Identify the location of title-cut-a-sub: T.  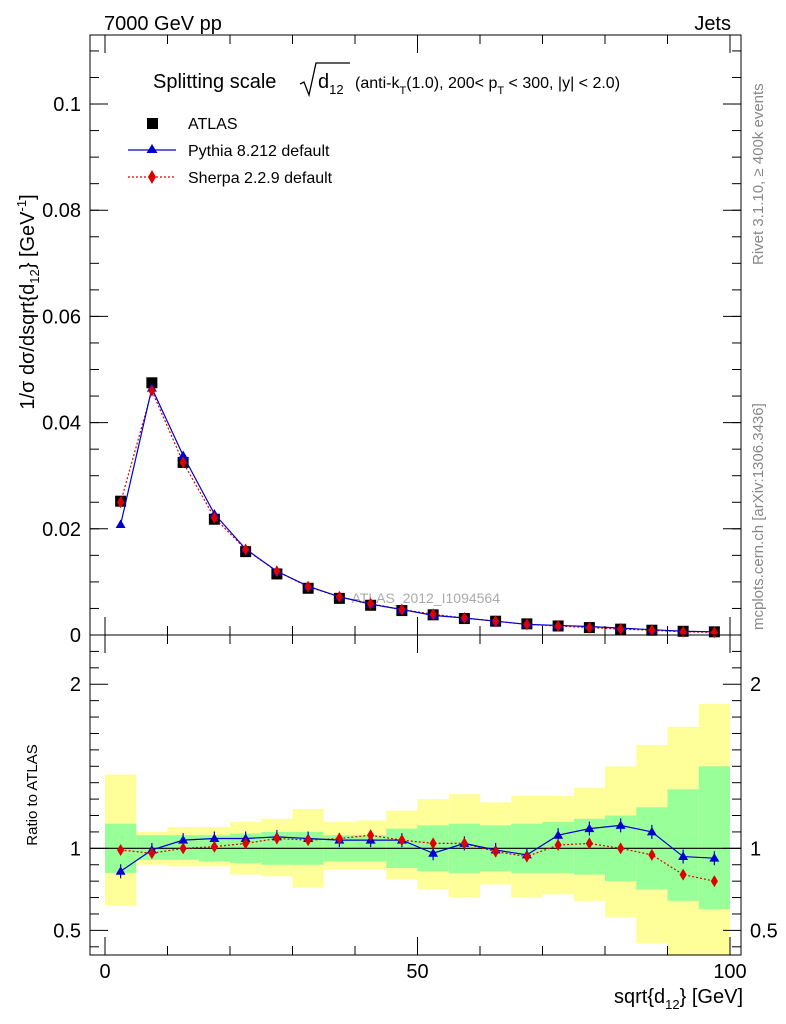
(402, 91).